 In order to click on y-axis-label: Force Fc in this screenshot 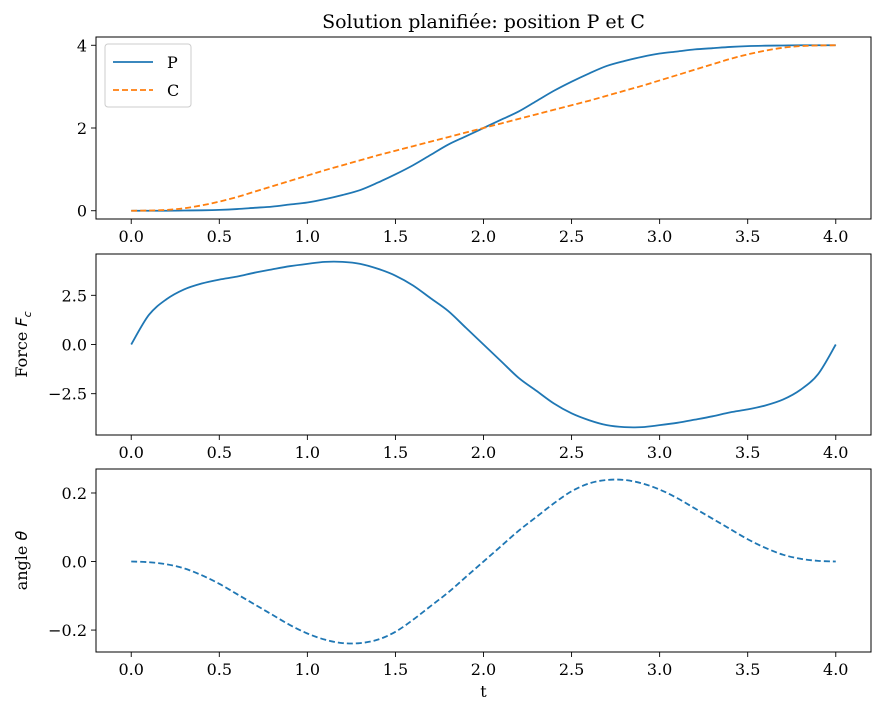, I will do `click(23, 344)`.